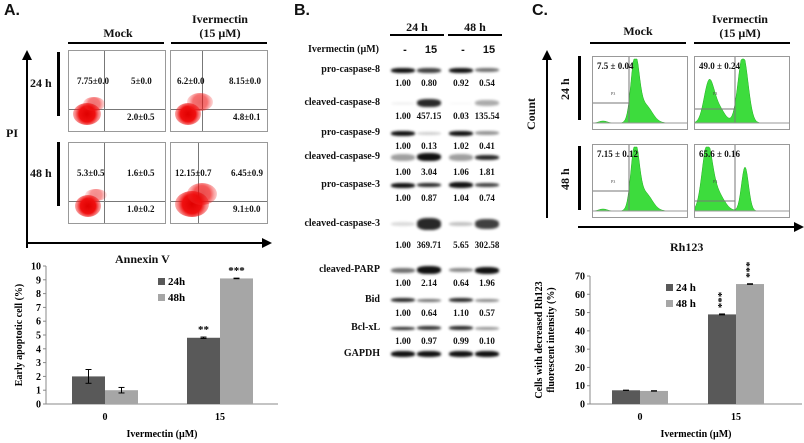 The width and height of the screenshot is (804, 443). I want to click on gate-value: 65.6 ± 0.16, so click(719, 154).